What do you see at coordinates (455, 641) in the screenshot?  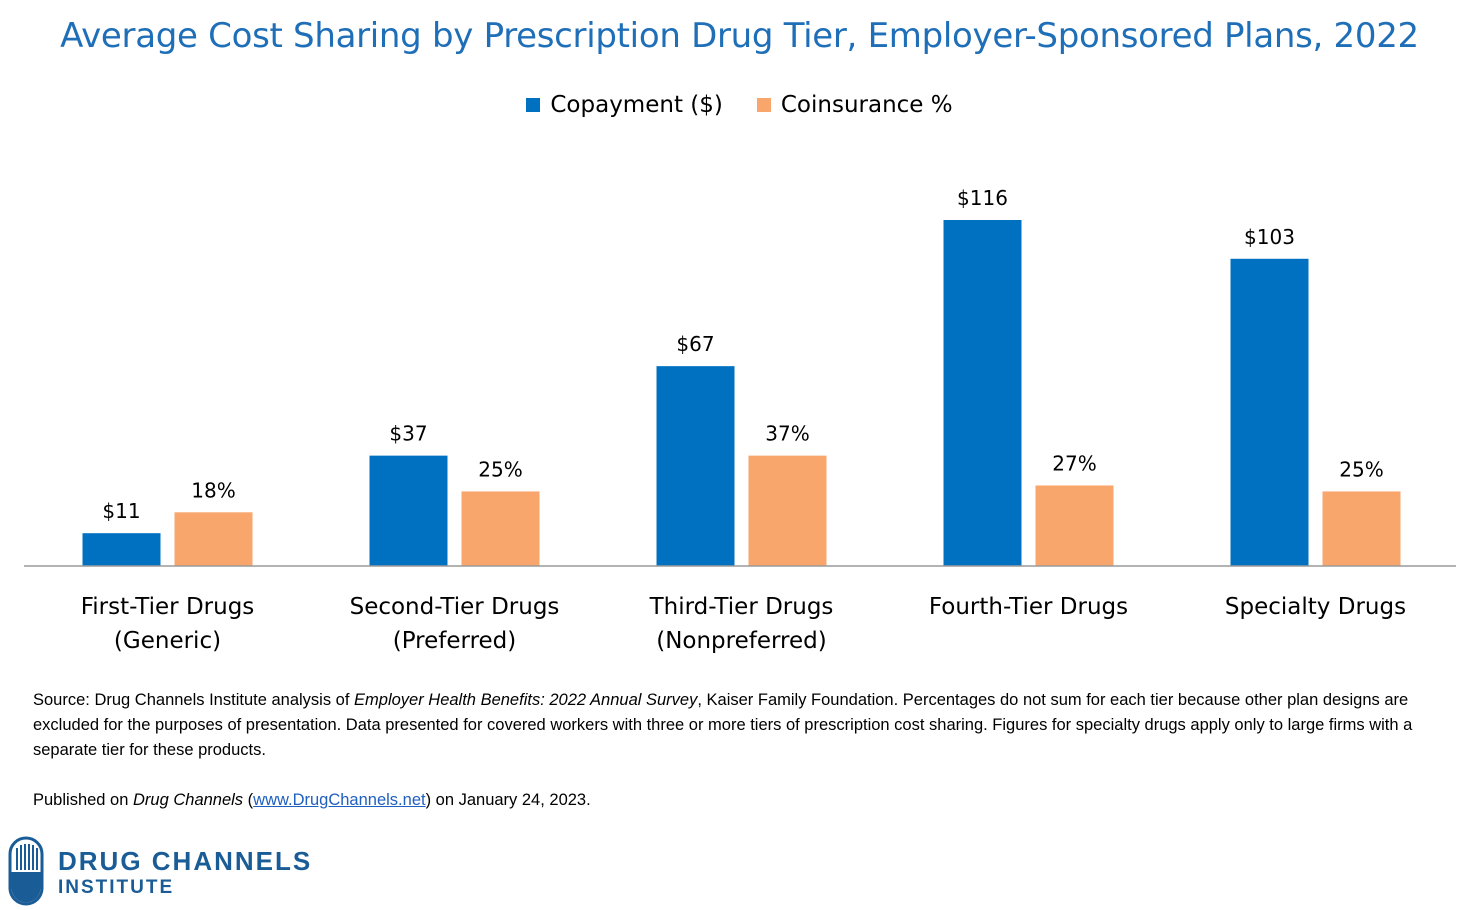 I see `category-label: (Preferred)` at bounding box center [455, 641].